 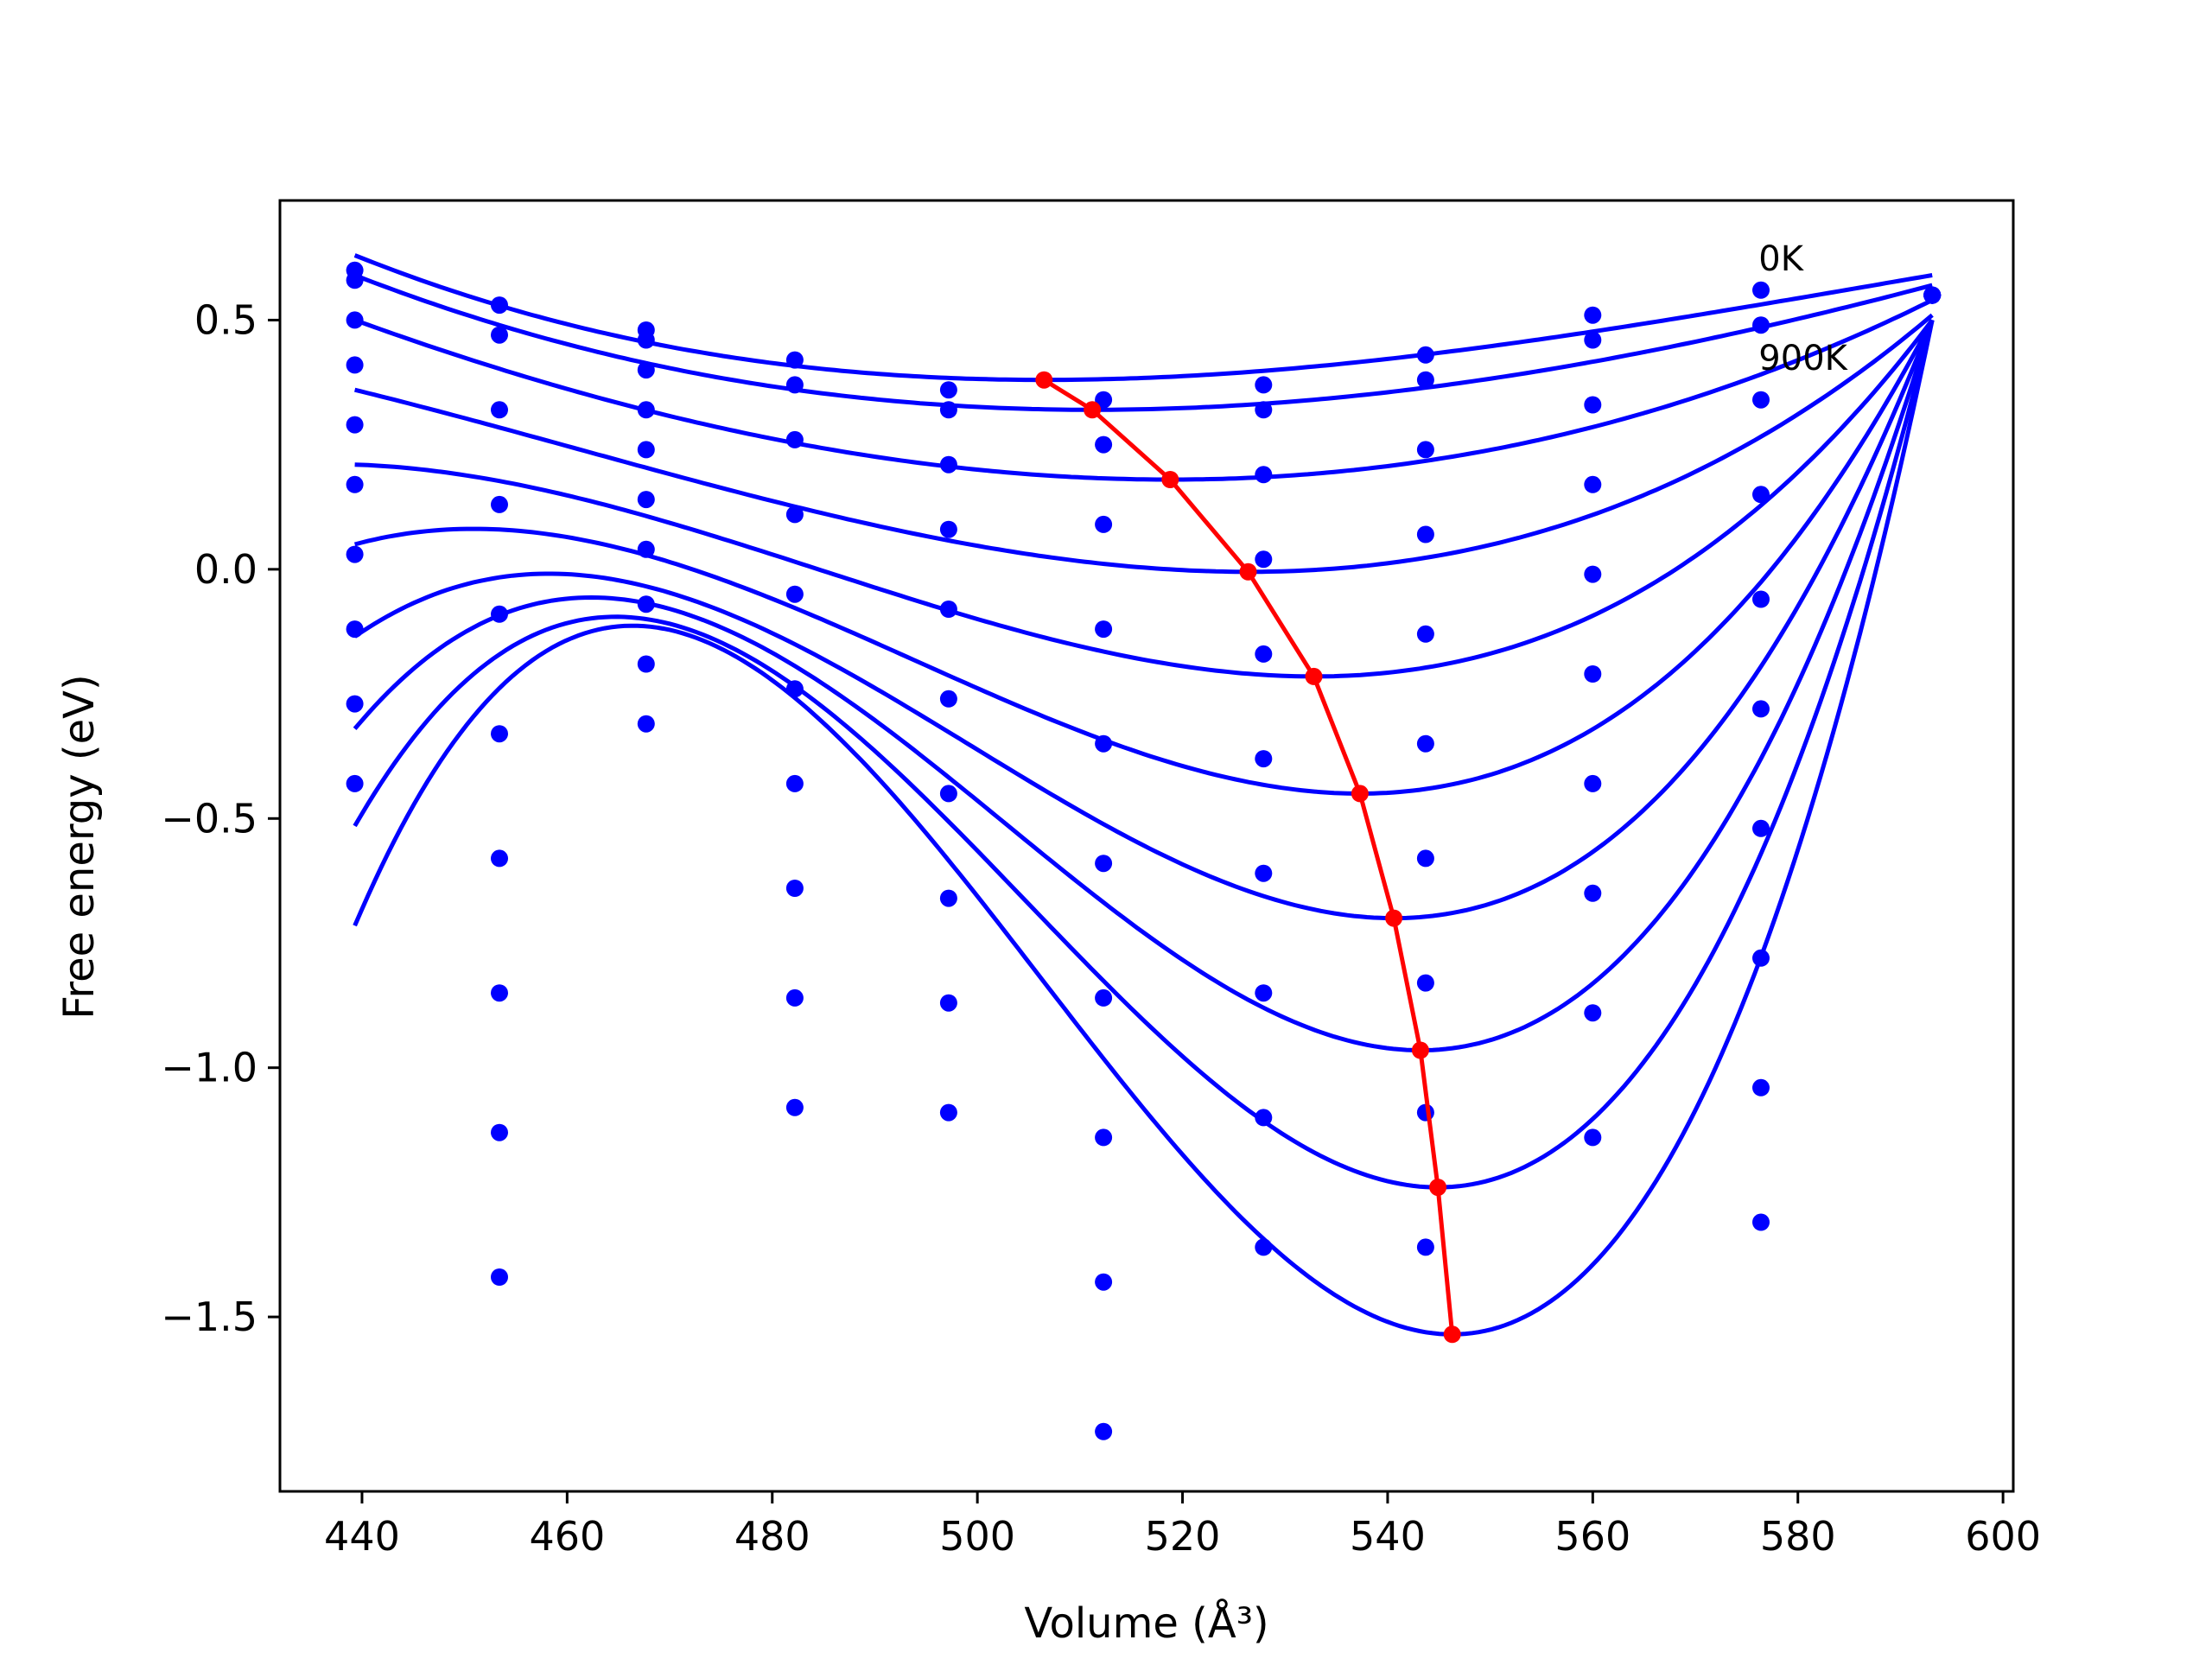 I want to click on y-axis-label: Free energy (eV), so click(x=79, y=846).